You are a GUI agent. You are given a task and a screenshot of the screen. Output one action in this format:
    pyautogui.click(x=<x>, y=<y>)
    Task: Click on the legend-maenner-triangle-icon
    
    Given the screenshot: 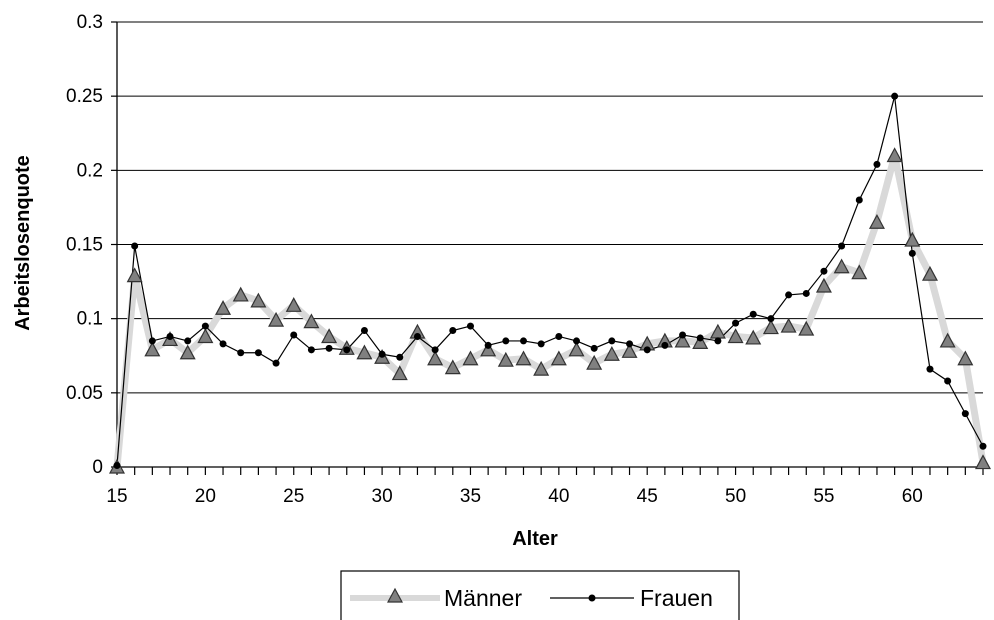 What is the action you would take?
    pyautogui.click(x=395, y=595)
    